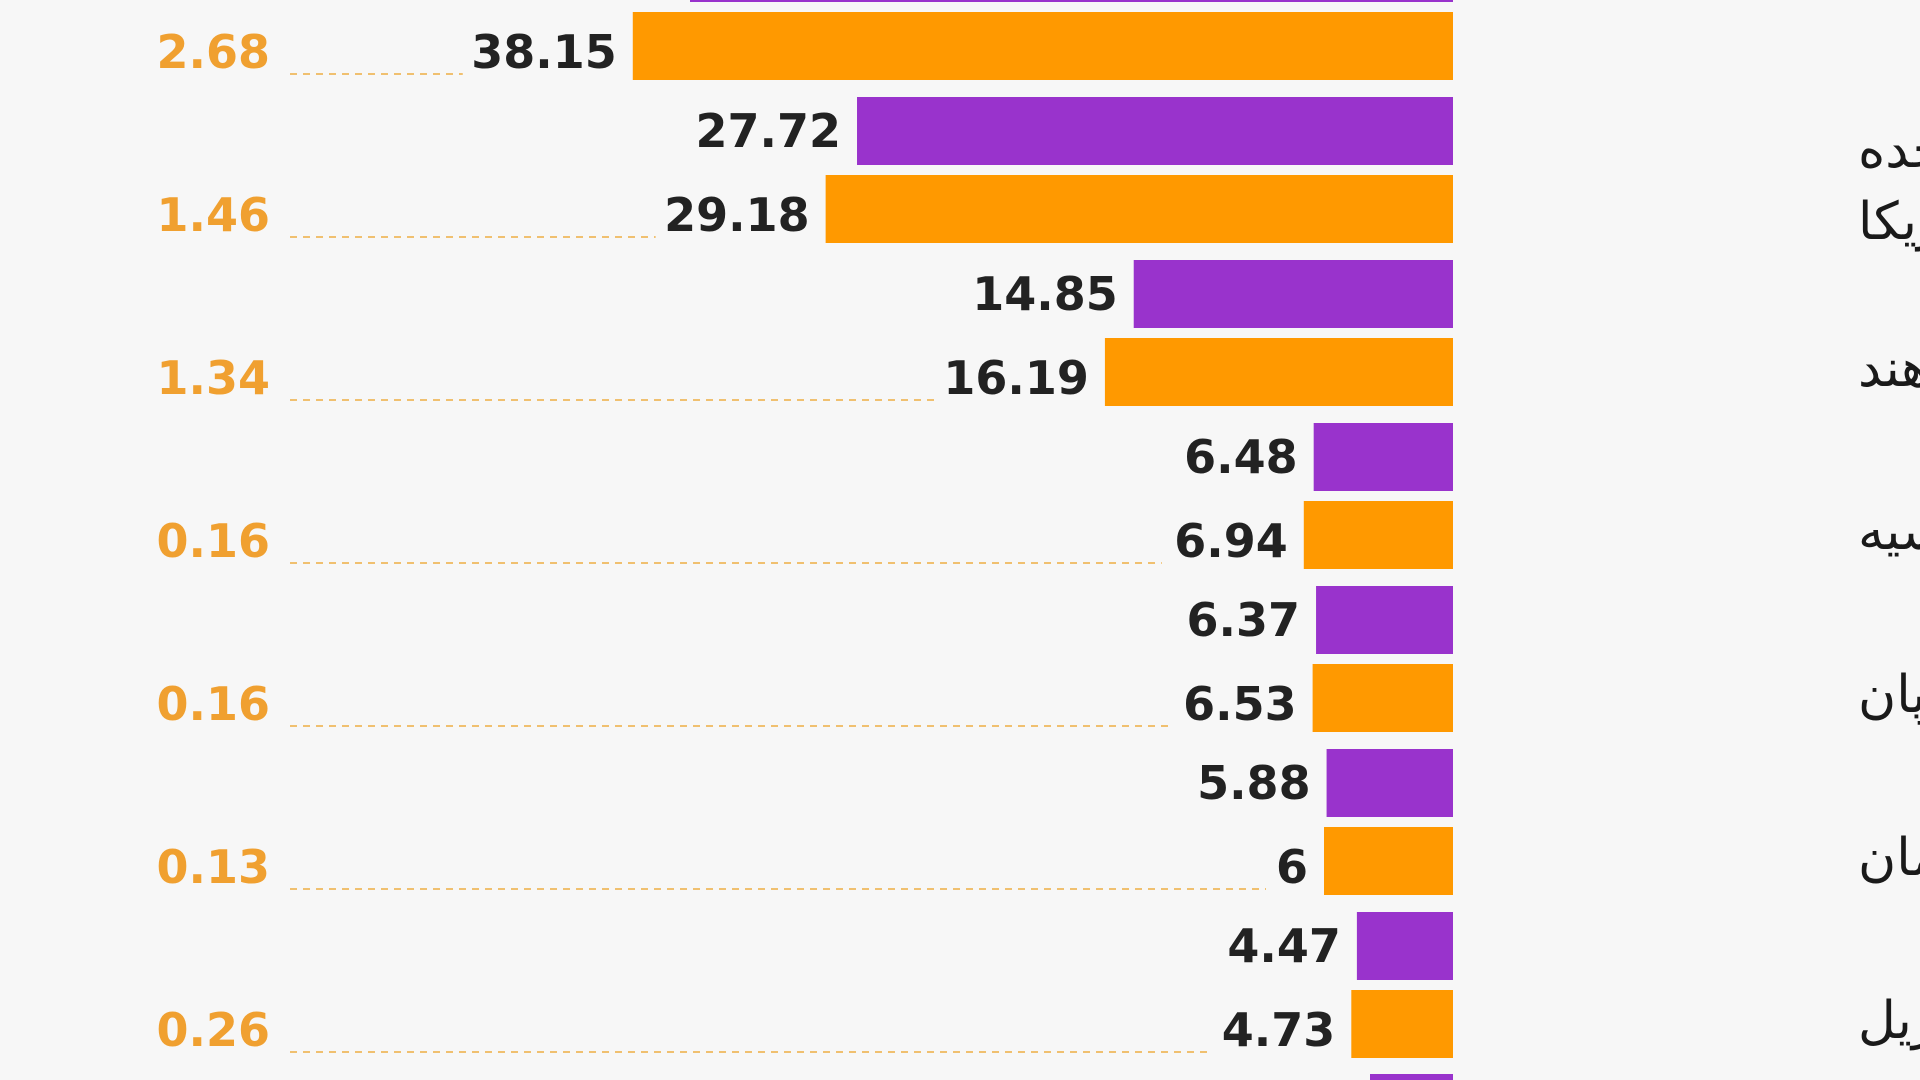  Describe the element at coordinates (1231, 541) in the screenshot. I see `value-label-b-3: 6.94` at that location.